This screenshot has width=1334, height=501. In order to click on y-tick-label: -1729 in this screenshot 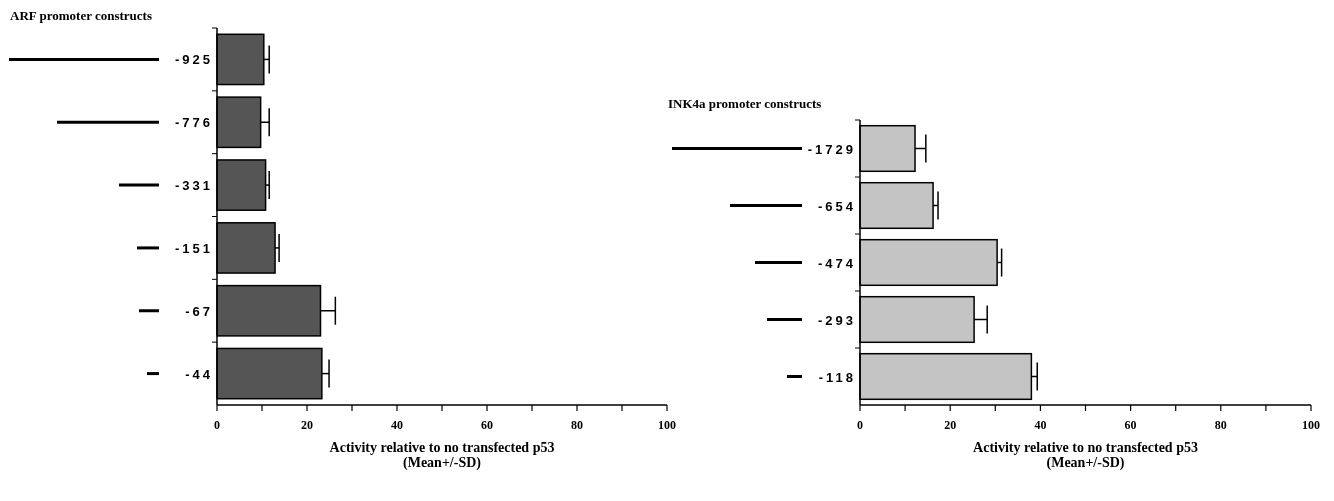, I will do `click(831, 149)`.